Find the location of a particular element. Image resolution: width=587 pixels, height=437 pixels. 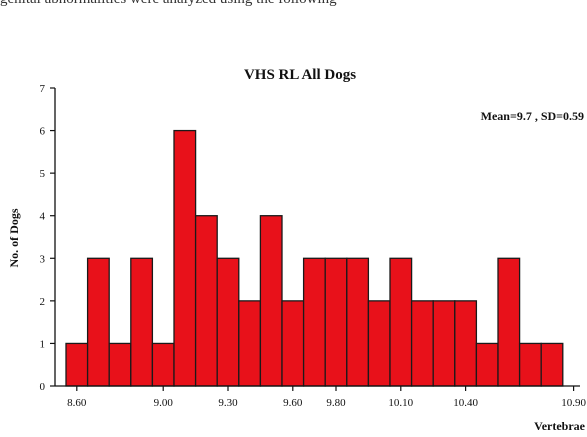

y-tick-label: 2 is located at coordinates (43, 302).